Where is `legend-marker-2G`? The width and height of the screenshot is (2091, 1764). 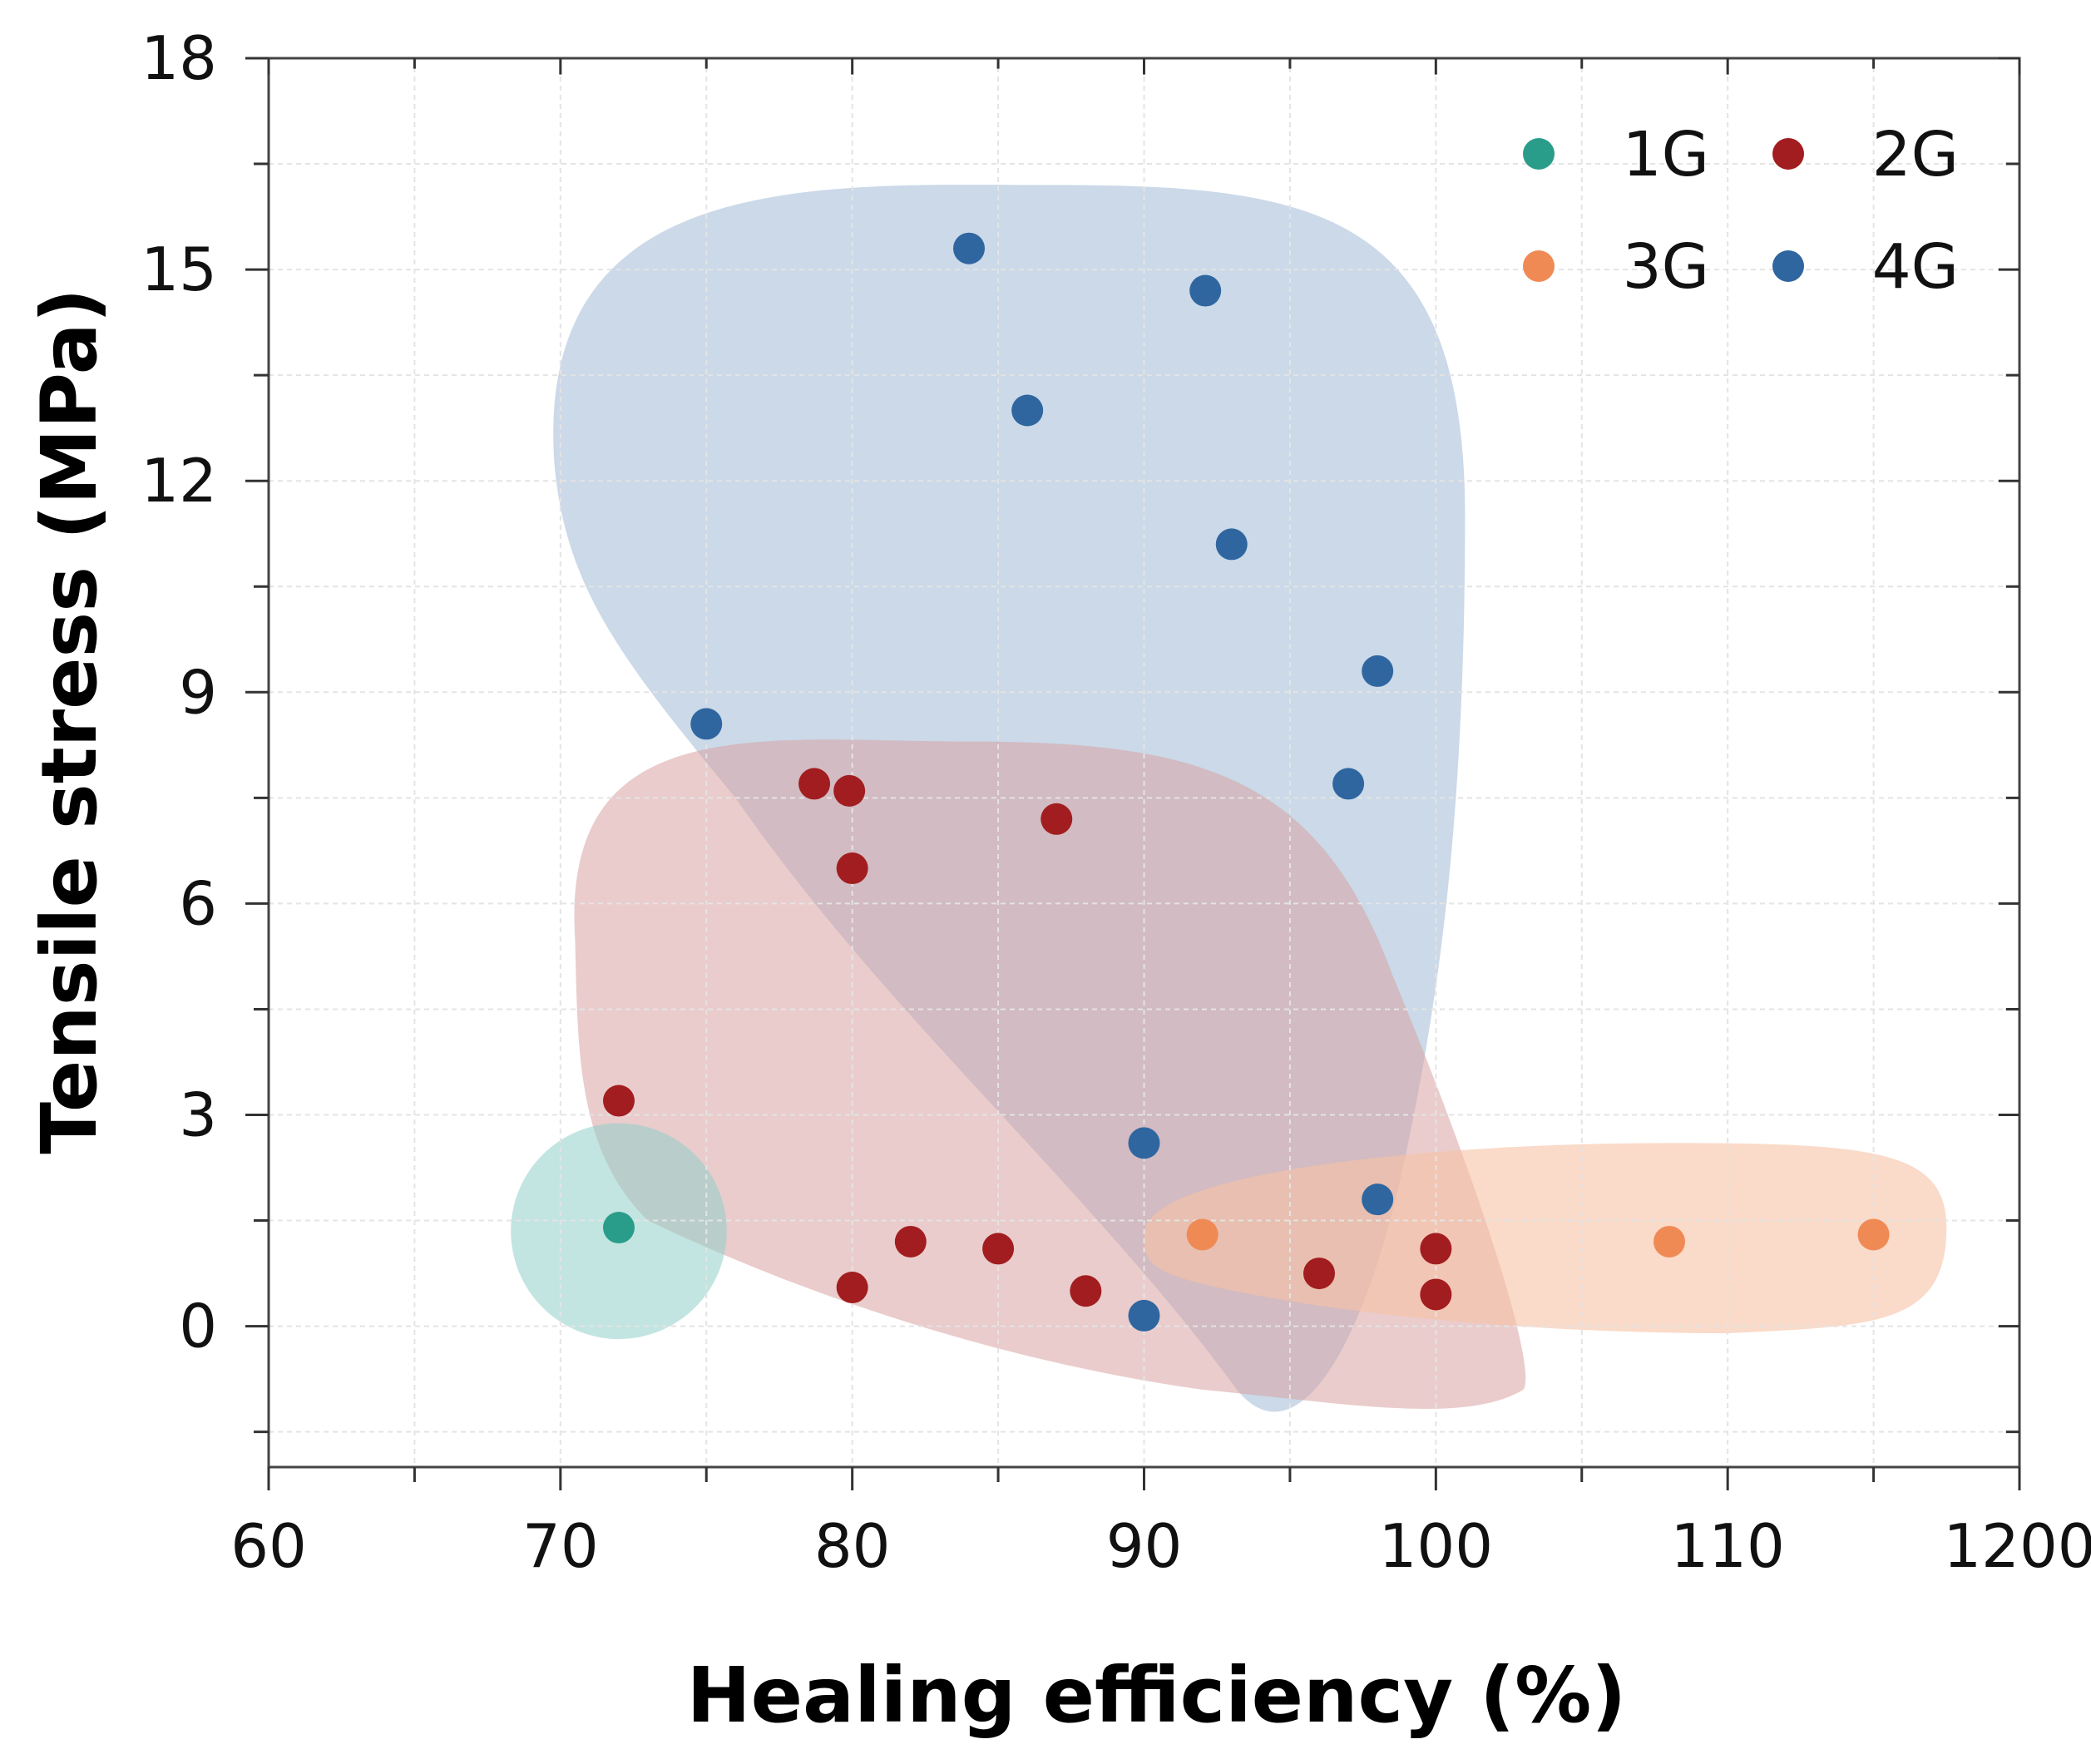 legend-marker-2G is located at coordinates (1788, 154).